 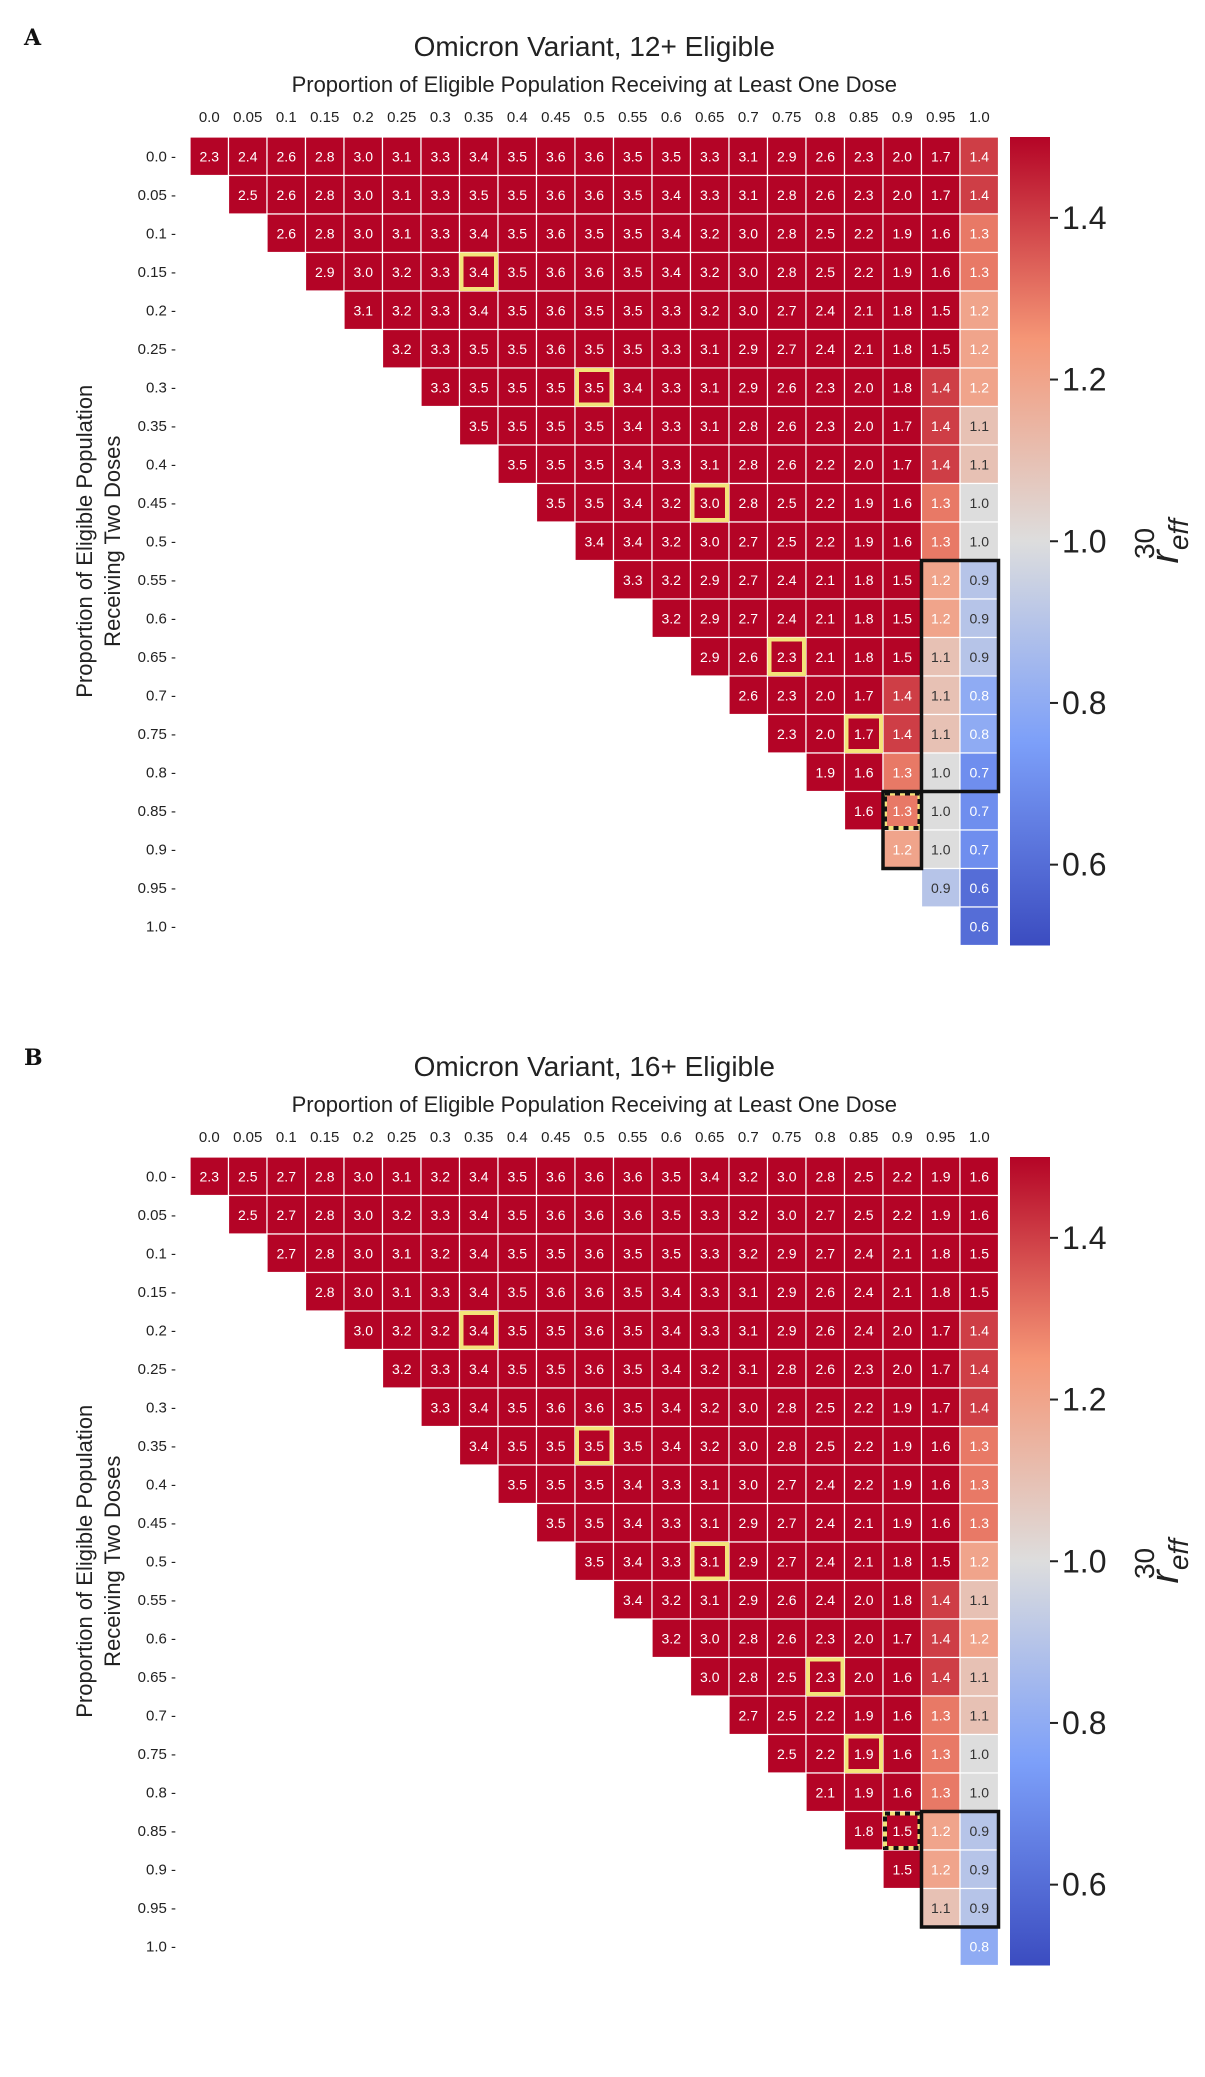 What do you see at coordinates (157, 272) in the screenshot?
I see `y-tick-label: 0.15 -` at bounding box center [157, 272].